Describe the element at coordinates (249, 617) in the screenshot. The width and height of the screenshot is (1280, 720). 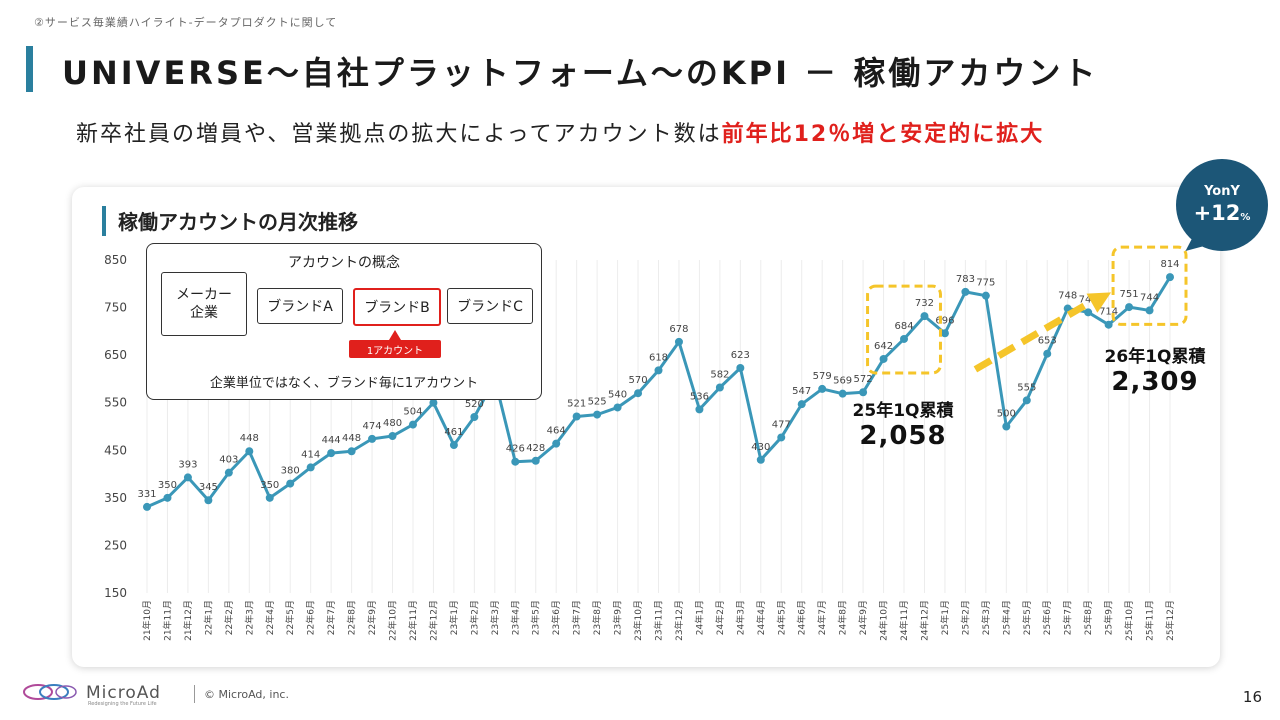
I see `x-tick-label: 22年3月` at that location.